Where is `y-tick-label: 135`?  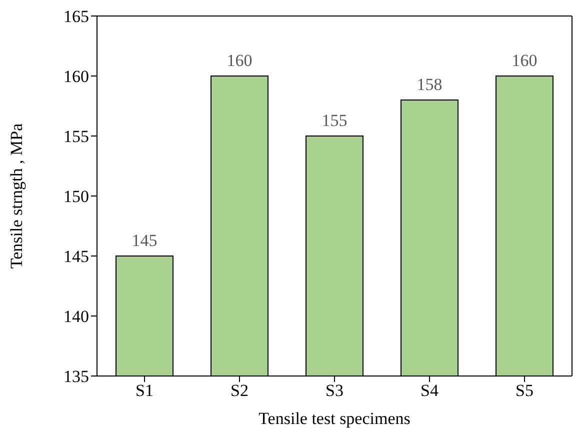 y-tick-label: 135 is located at coordinates (76, 376).